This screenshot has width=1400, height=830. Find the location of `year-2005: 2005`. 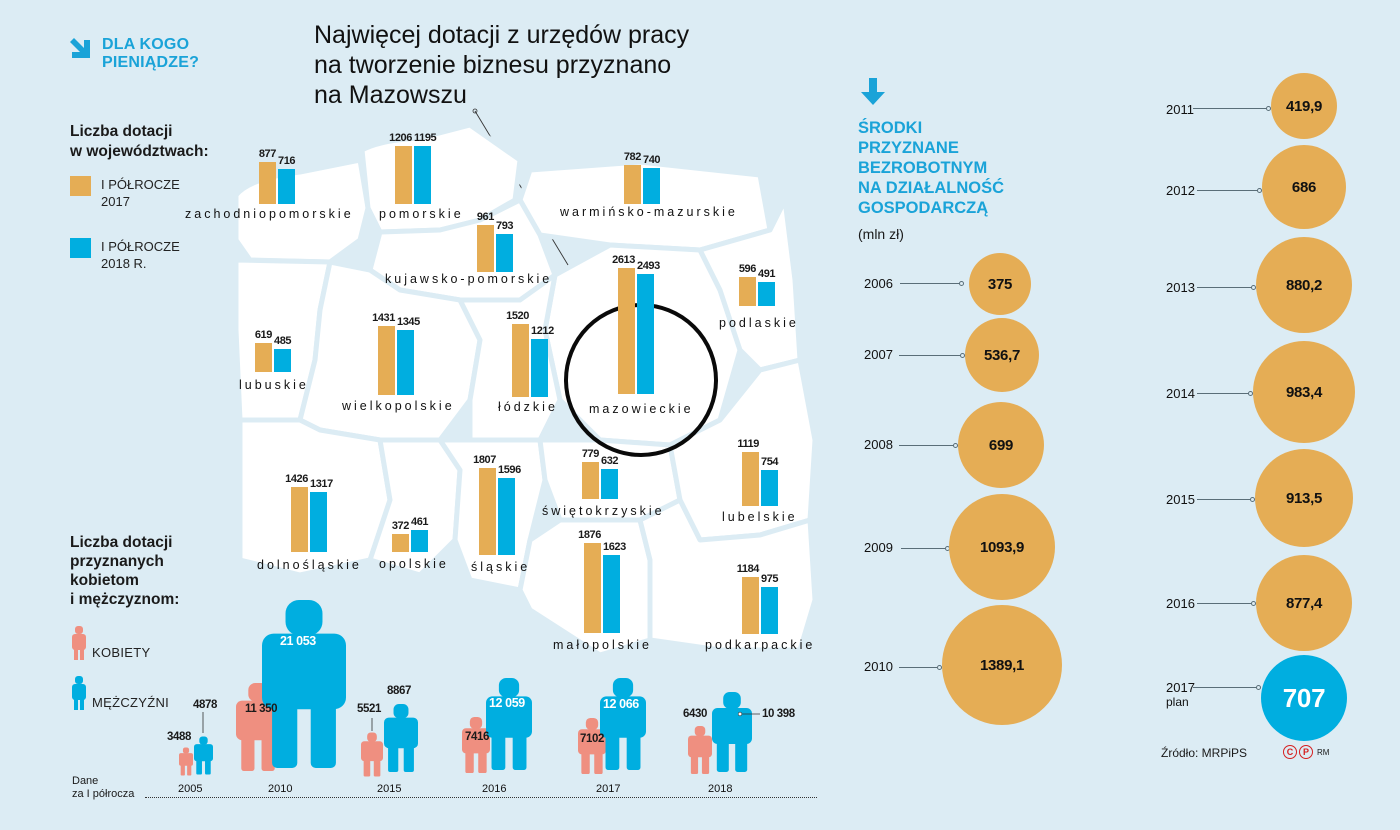

year-2005: 2005 is located at coordinates (190, 789).